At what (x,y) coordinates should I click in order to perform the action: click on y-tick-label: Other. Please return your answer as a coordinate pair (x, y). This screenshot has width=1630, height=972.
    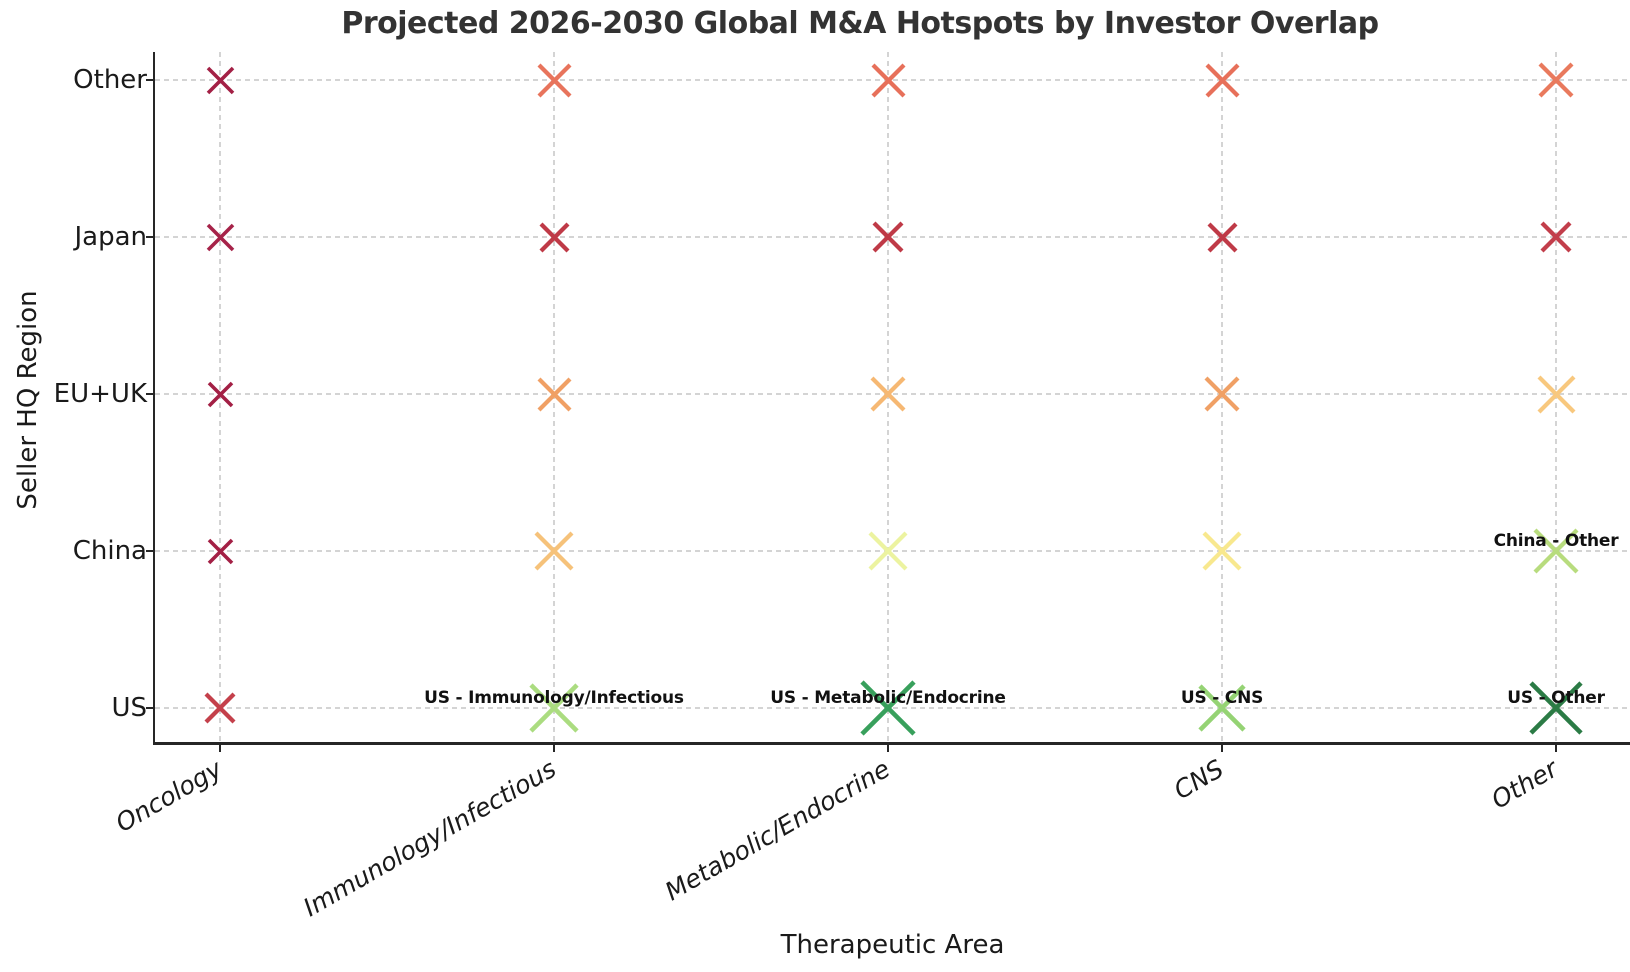
    Looking at the image, I should click on (110, 80).